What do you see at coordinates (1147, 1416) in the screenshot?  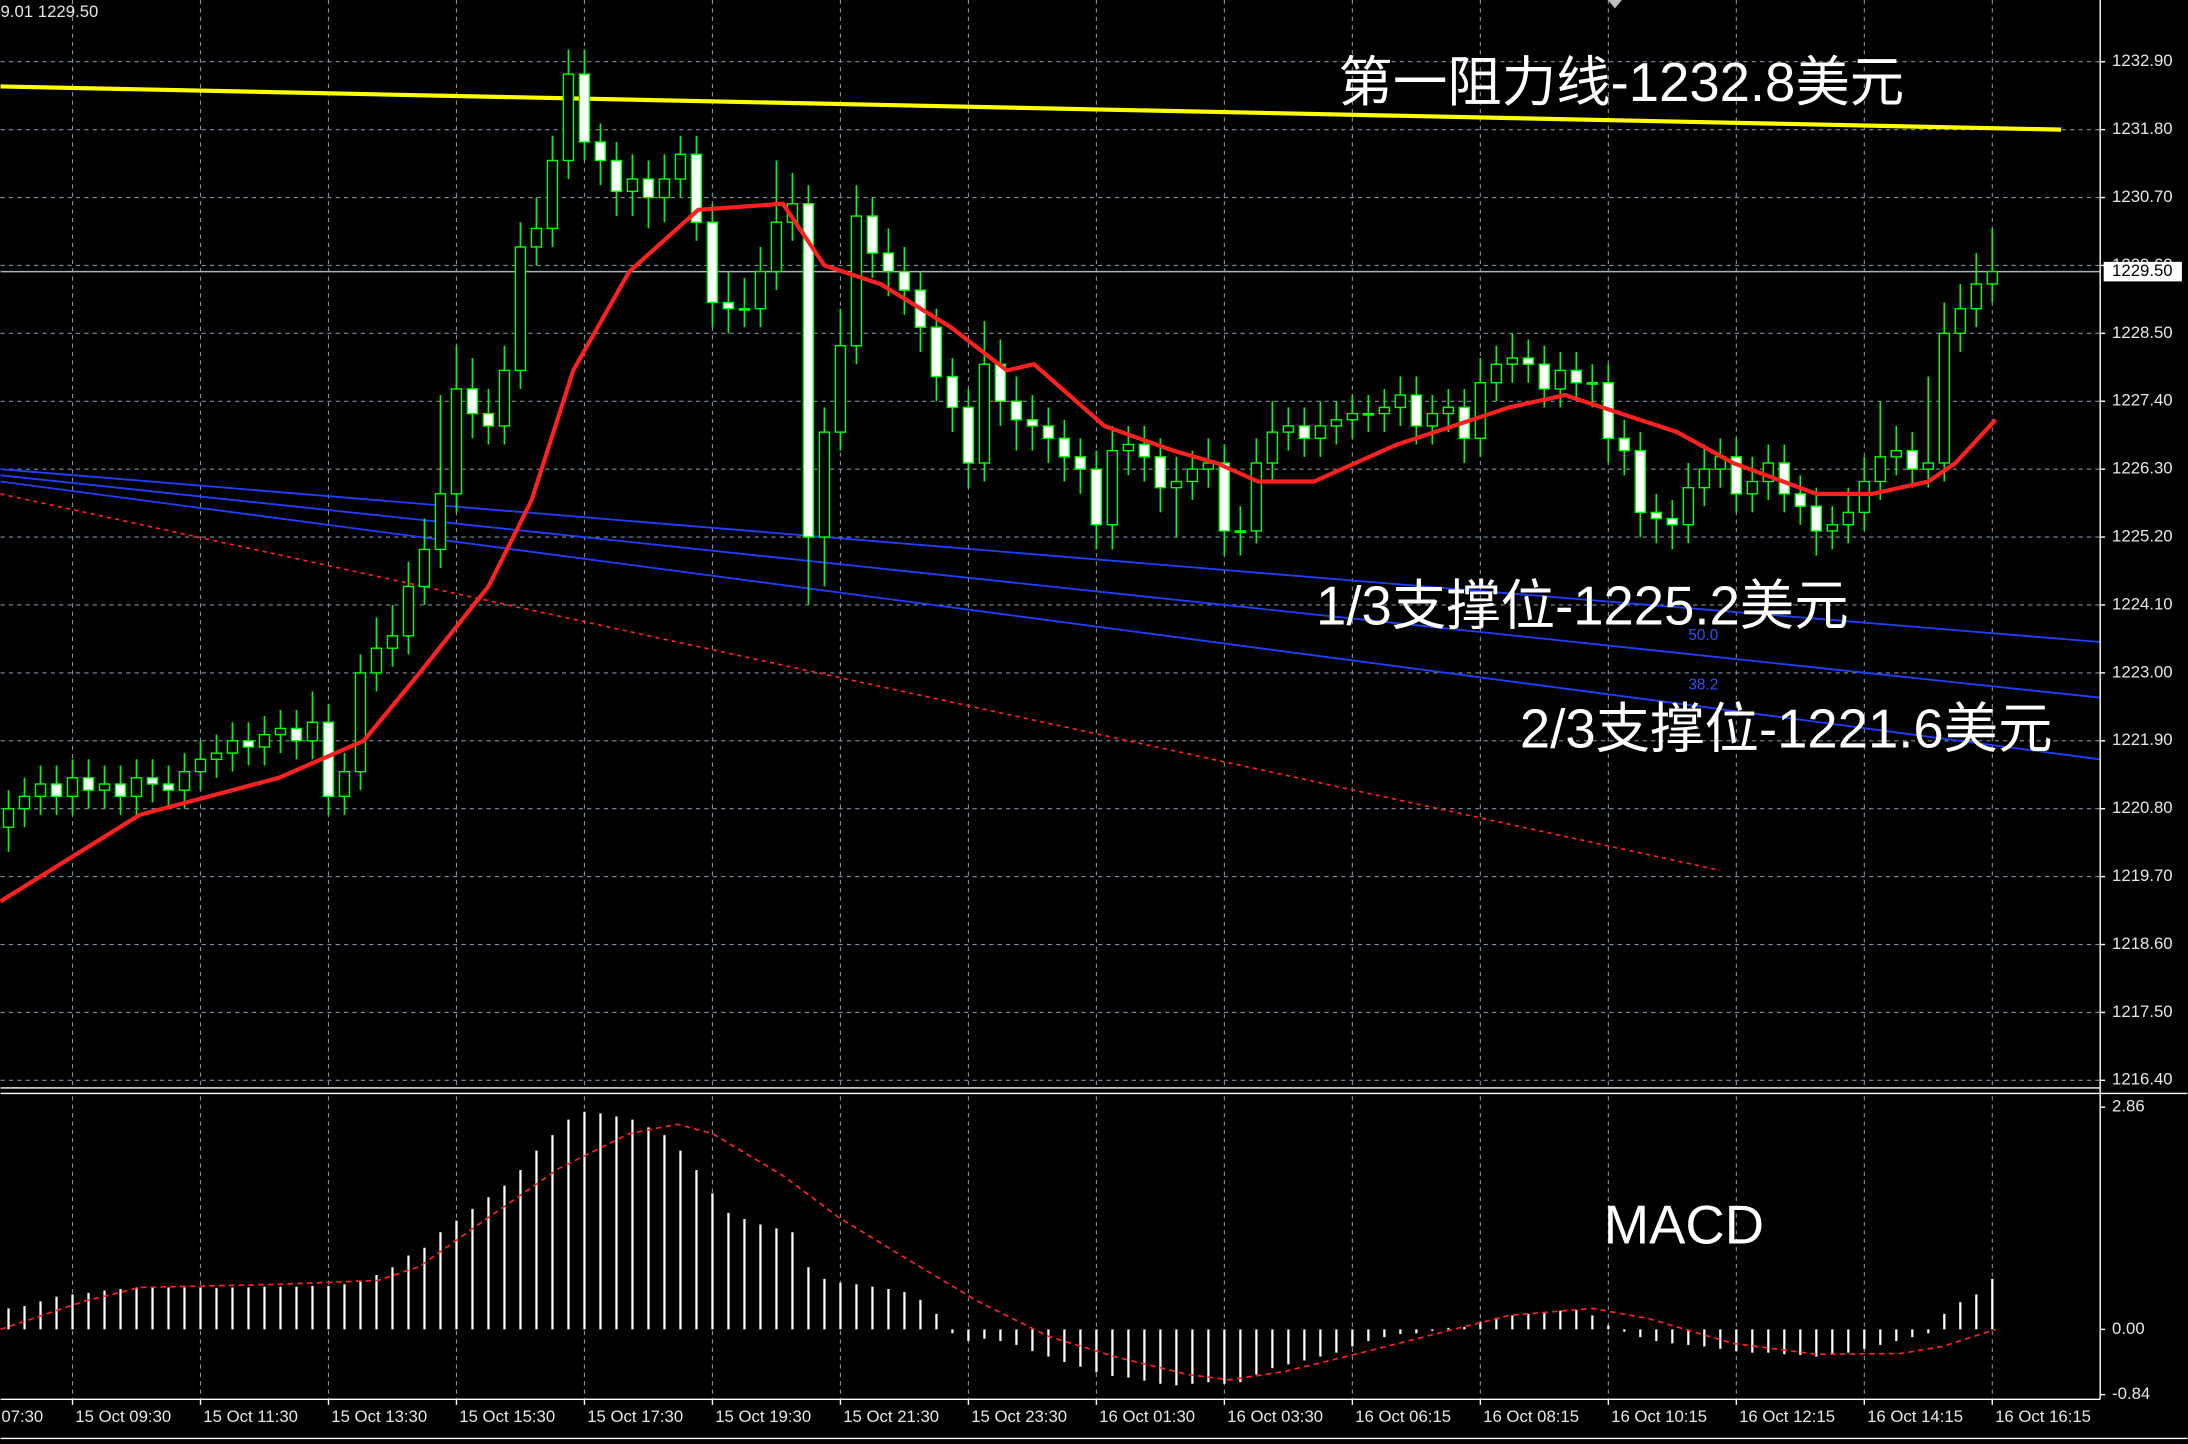 I see `x-tick-label: 16 Oct 01:30` at bounding box center [1147, 1416].